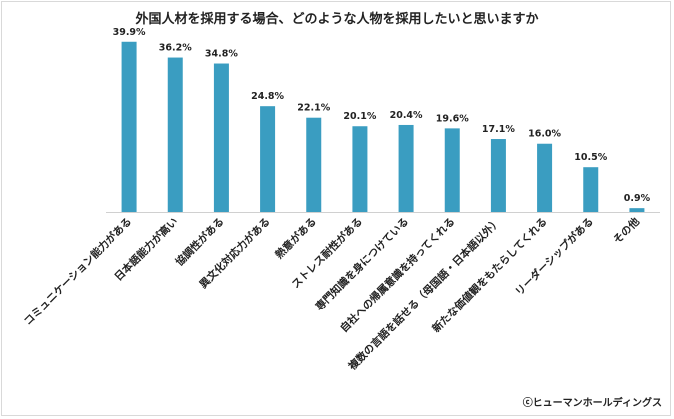 The height and width of the screenshot is (419, 674). Describe the element at coordinates (296, 238) in the screenshot. I see `category-label: 熱意がある` at that location.